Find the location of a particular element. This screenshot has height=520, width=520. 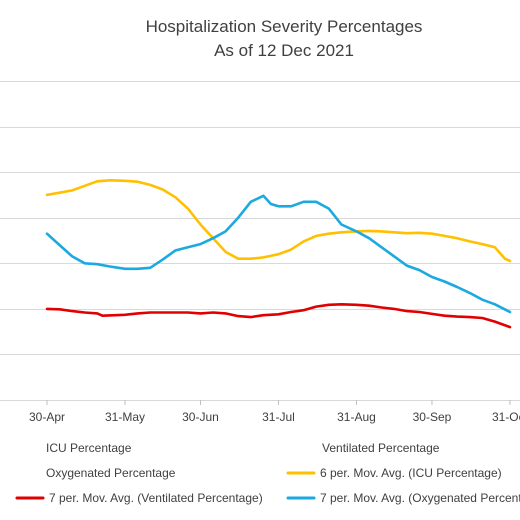

x-tick-label: 31-Oct is located at coordinates (506, 417).